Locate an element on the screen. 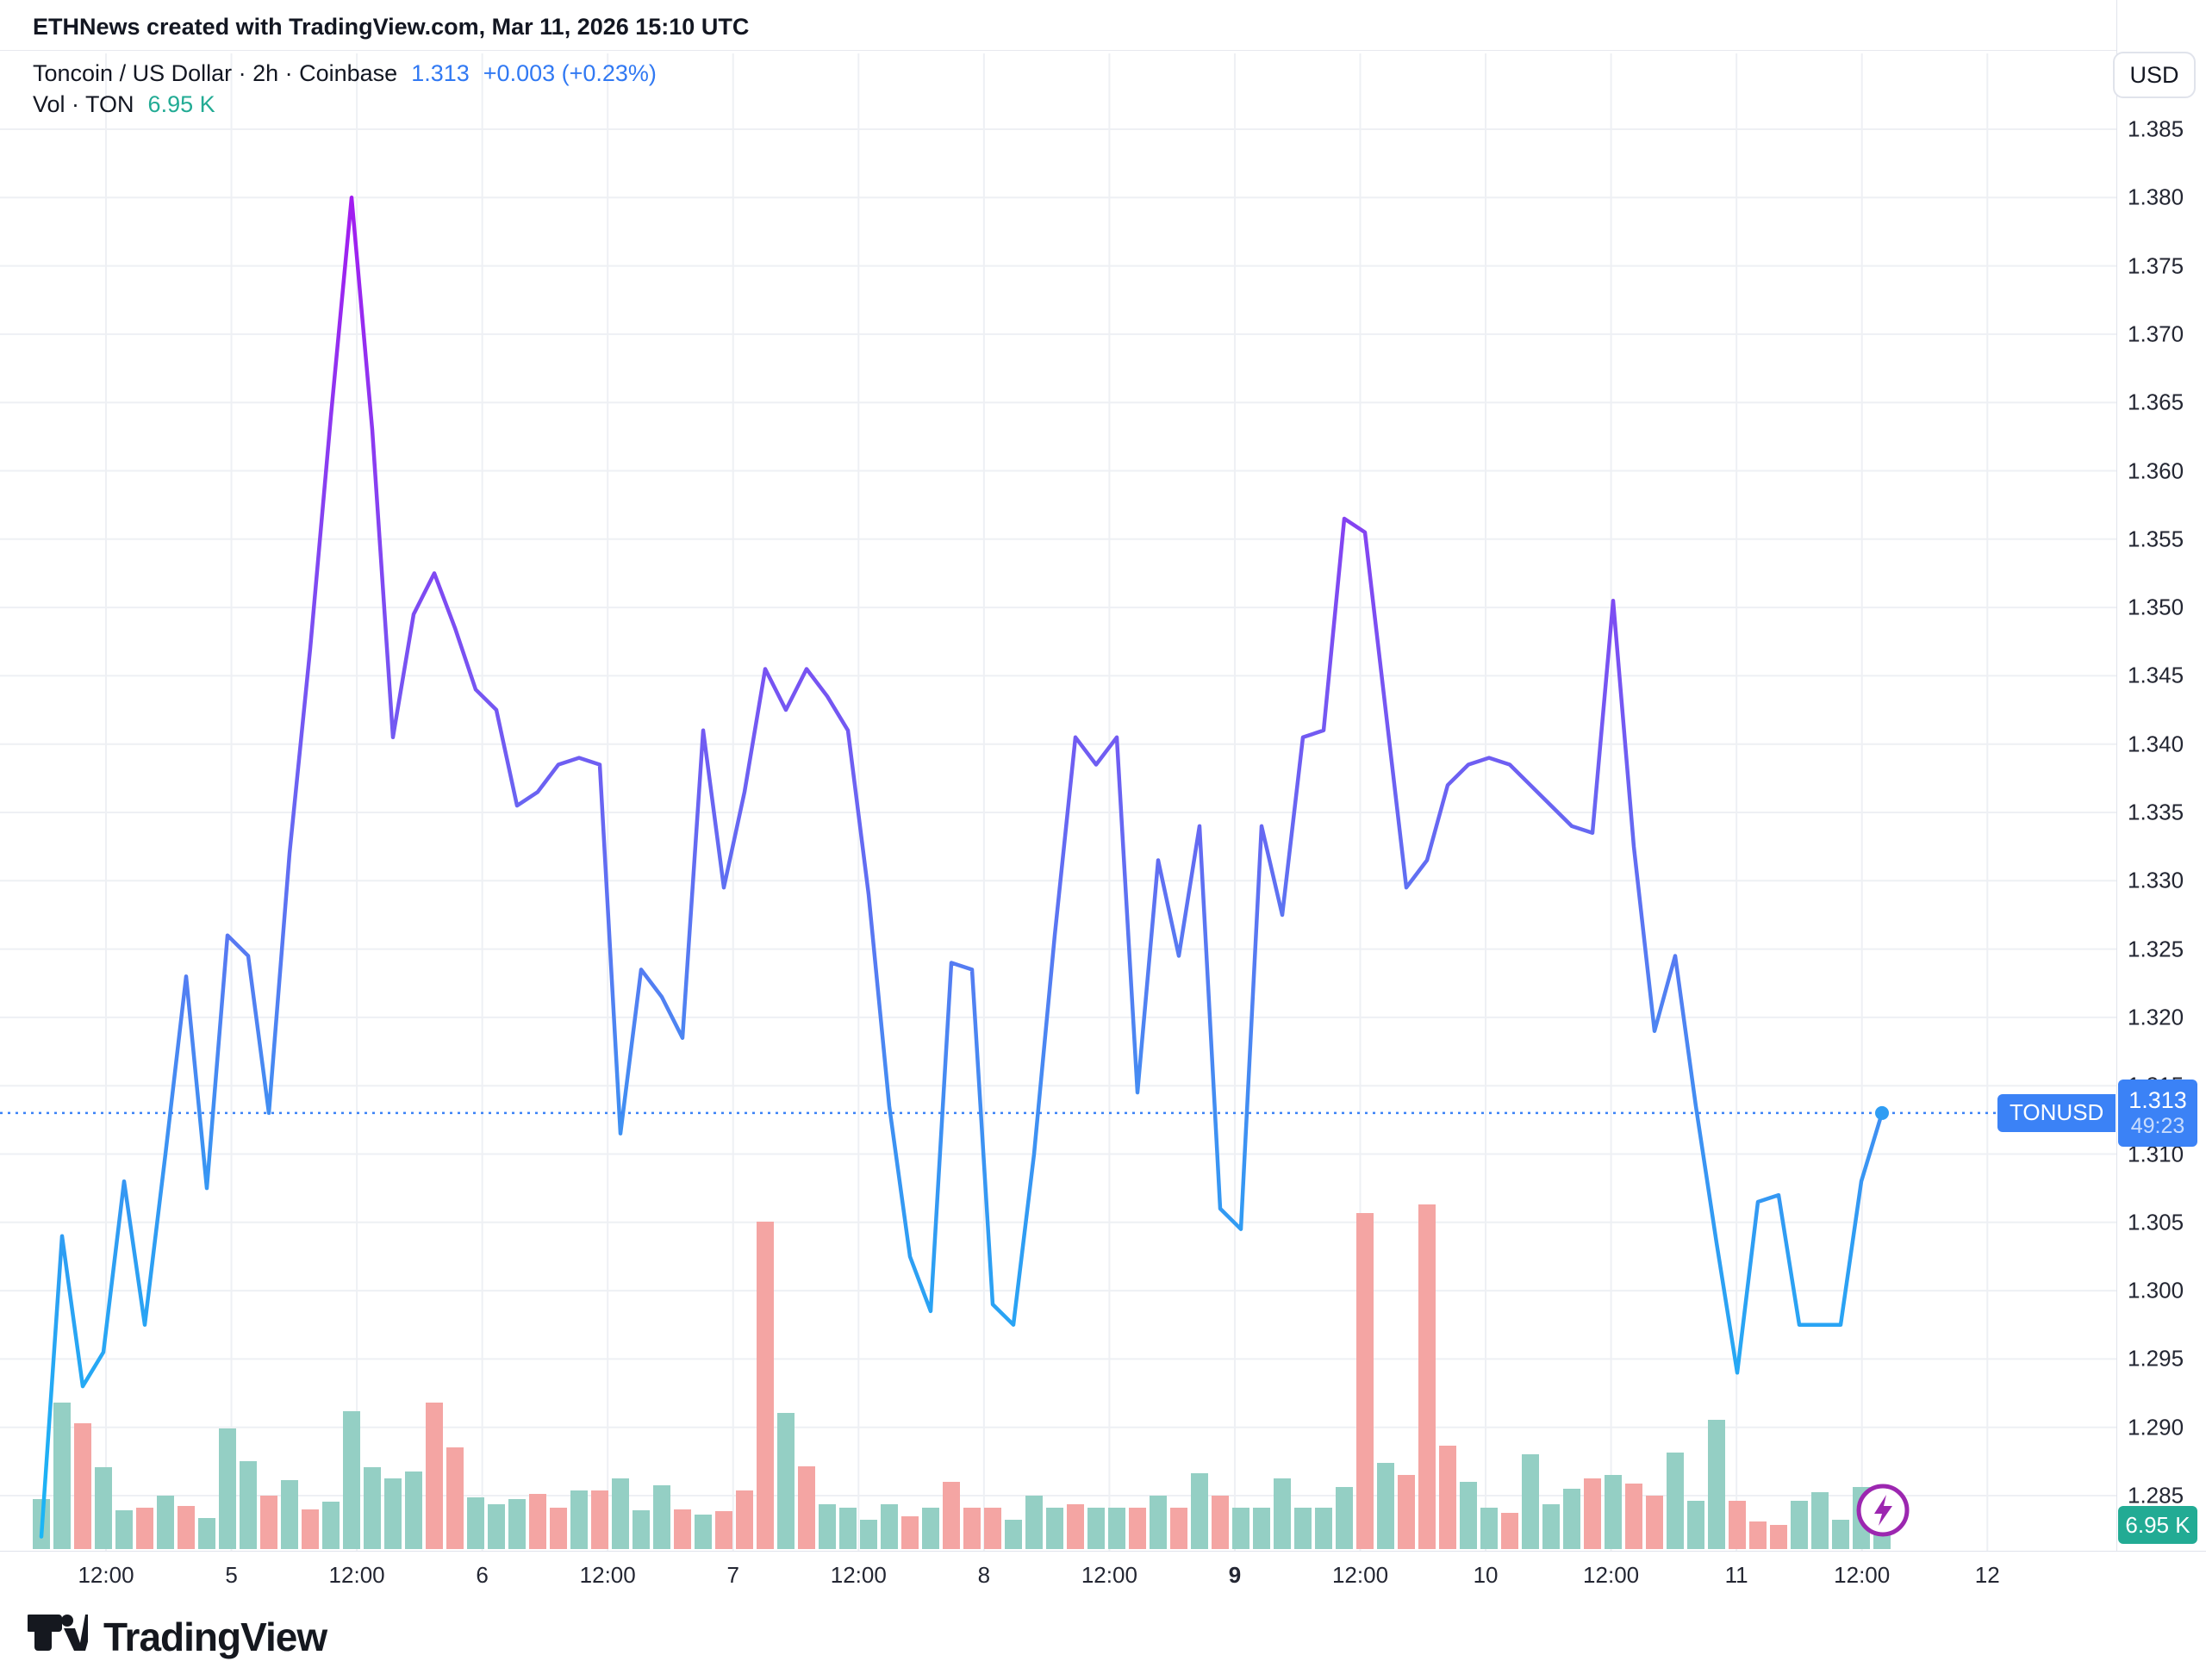 The width and height of the screenshot is (2206, 1680). price-axis-tick: 1.325 is located at coordinates (2156, 949).